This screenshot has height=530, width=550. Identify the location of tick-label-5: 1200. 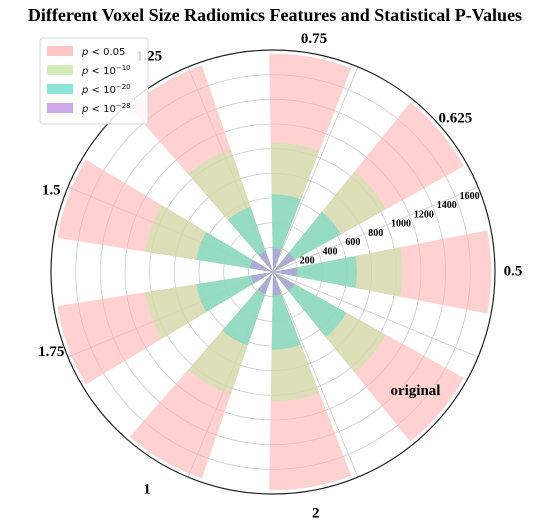
(424, 214).